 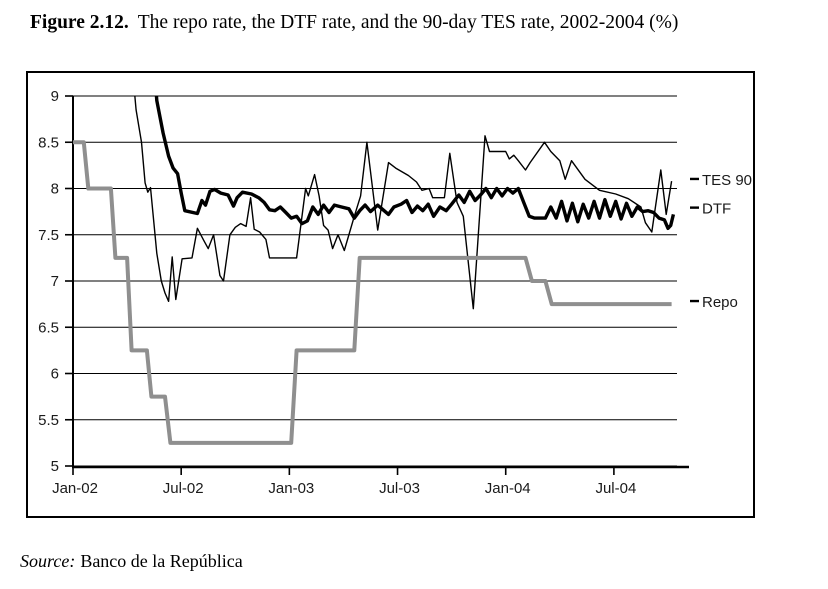 What do you see at coordinates (55, 374) in the screenshot?
I see `y-tick-label-6: 6` at bounding box center [55, 374].